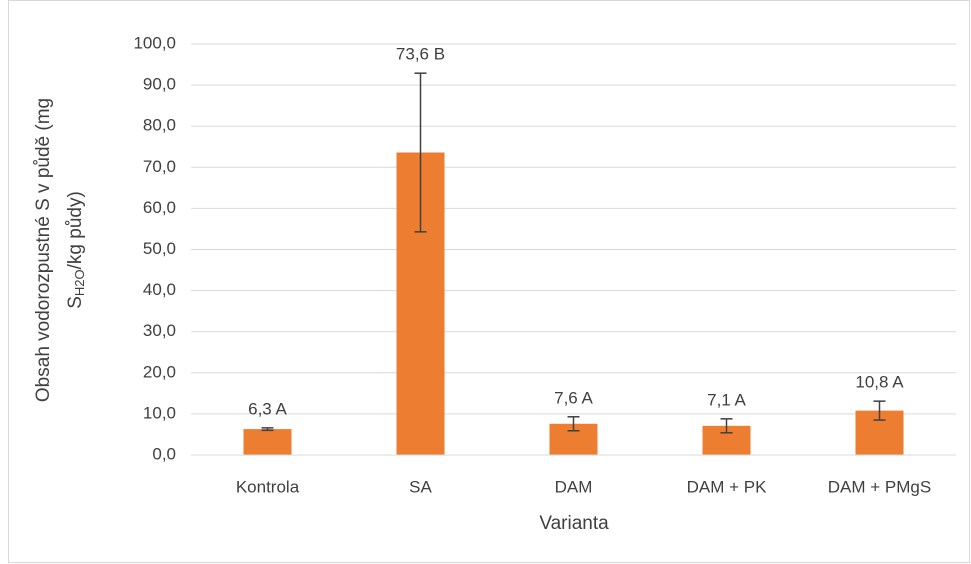 The image size is (971, 564). I want to click on x-tick-label: DAM + PMgS, so click(879, 486).